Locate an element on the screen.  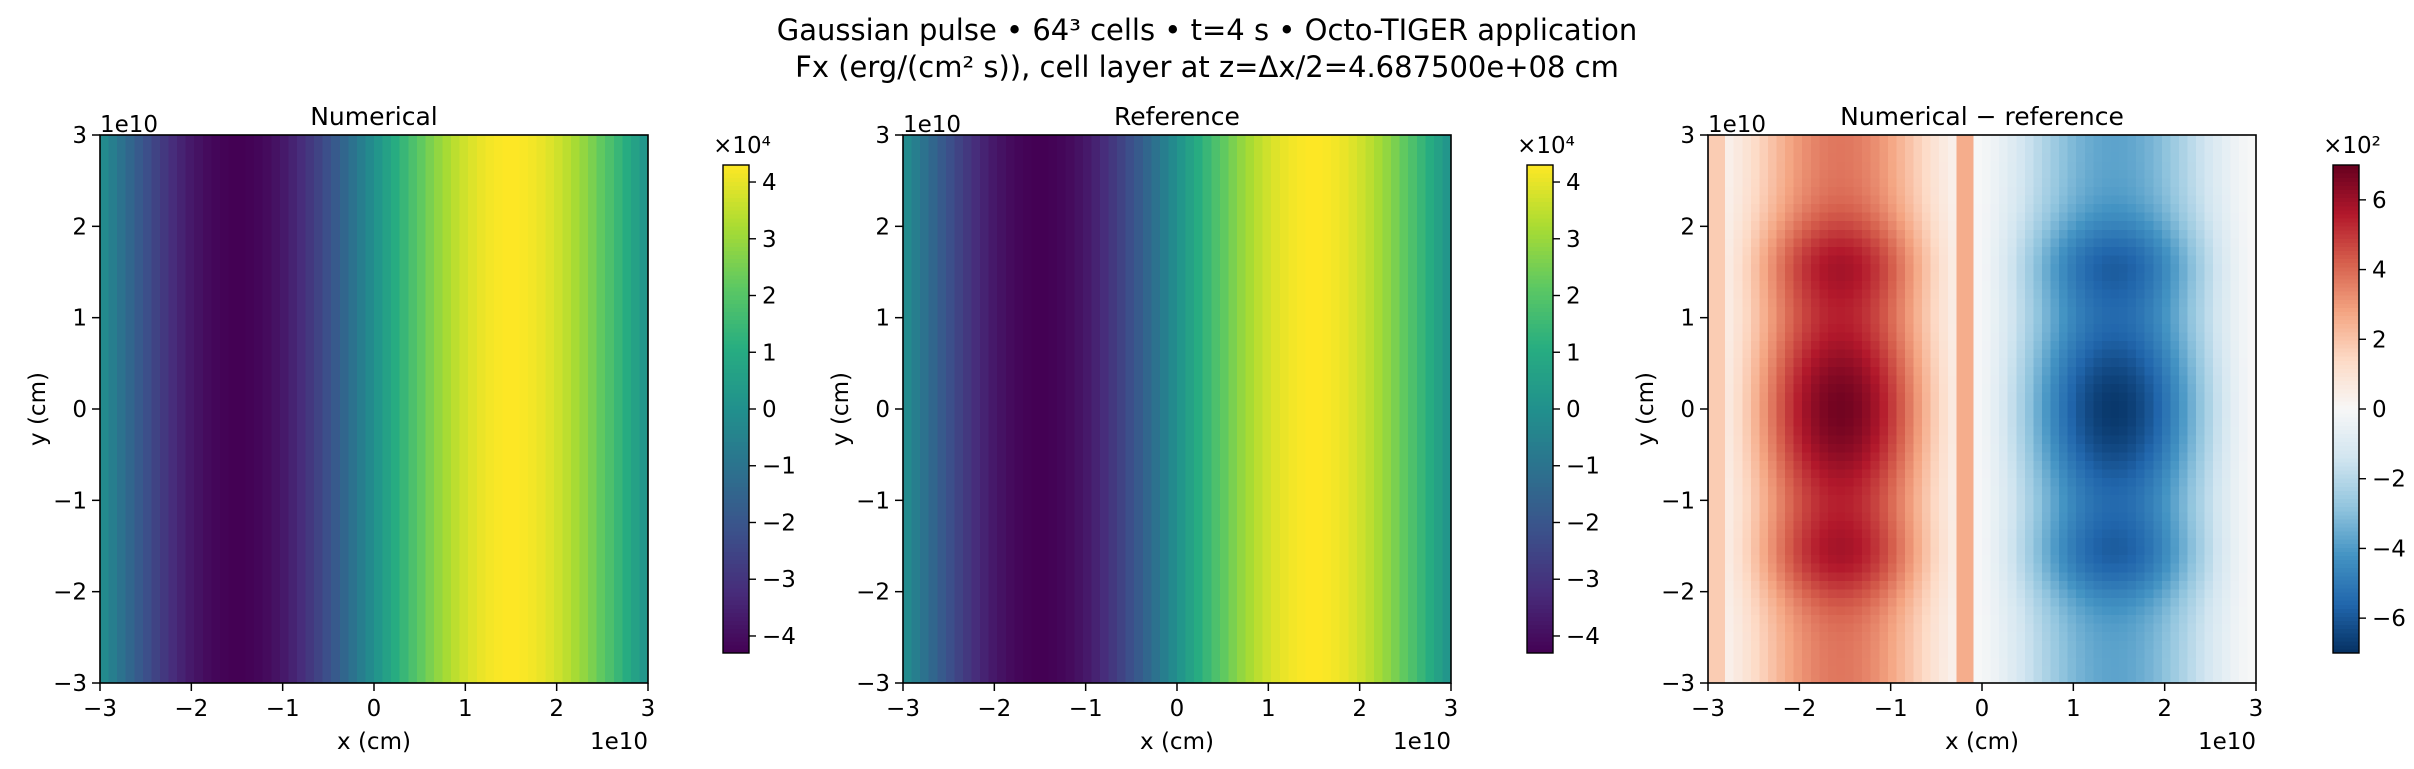
colorbar-tick-label: 0 is located at coordinates (769, 410).